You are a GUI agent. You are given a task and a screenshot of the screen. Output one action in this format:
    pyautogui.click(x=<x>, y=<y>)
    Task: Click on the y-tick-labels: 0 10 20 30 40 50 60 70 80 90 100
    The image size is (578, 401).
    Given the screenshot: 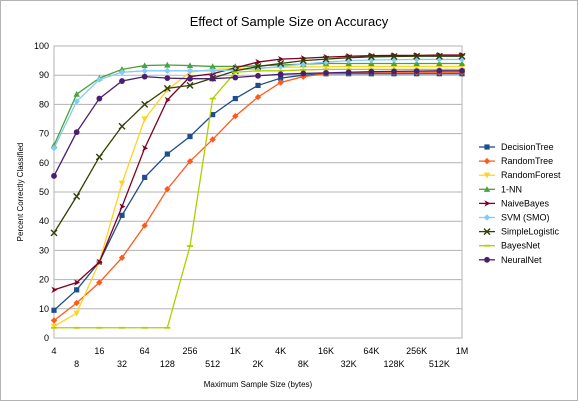 What is the action you would take?
    pyautogui.click(x=41, y=192)
    